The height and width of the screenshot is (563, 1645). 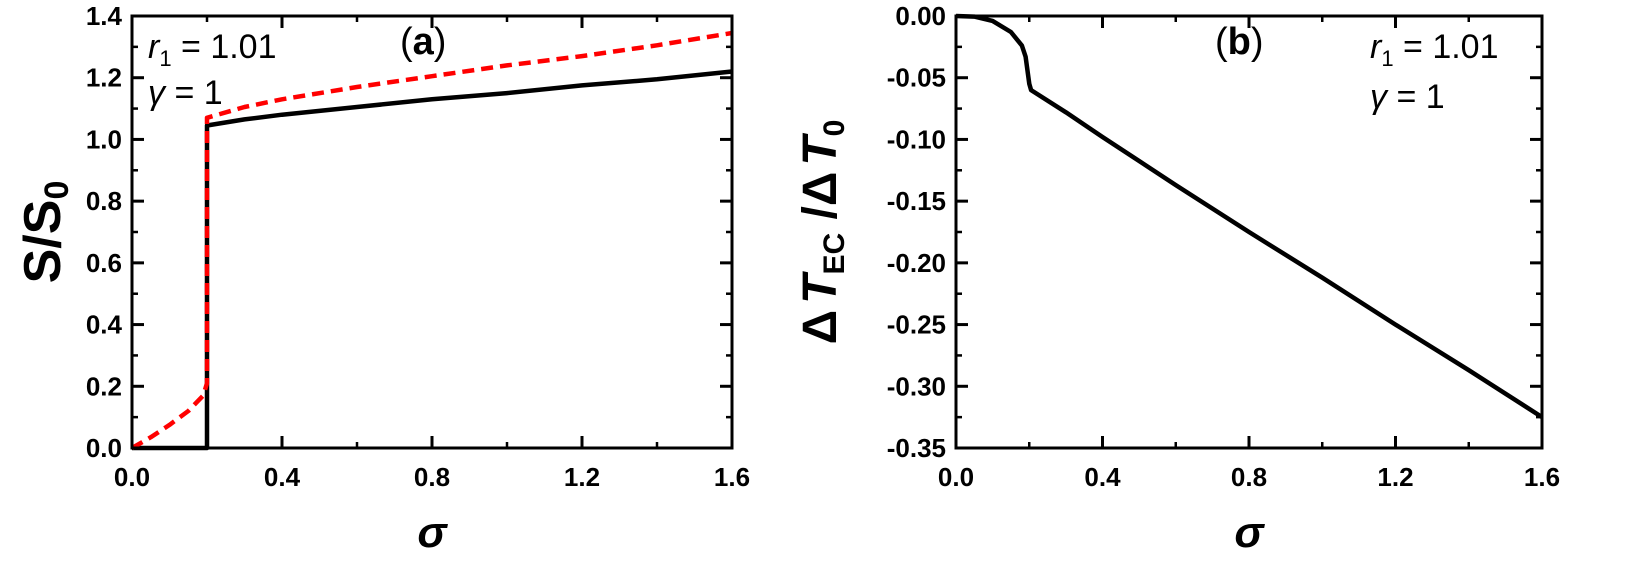 I want to click on panel-a-x-axis-label: σ, so click(x=432, y=532).